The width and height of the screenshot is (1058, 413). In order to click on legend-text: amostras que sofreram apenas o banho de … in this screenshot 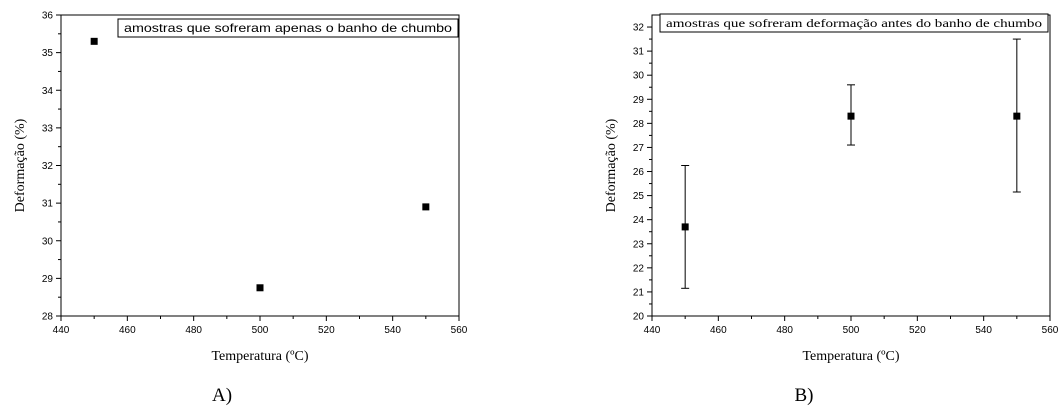, I will do `click(288, 28)`.